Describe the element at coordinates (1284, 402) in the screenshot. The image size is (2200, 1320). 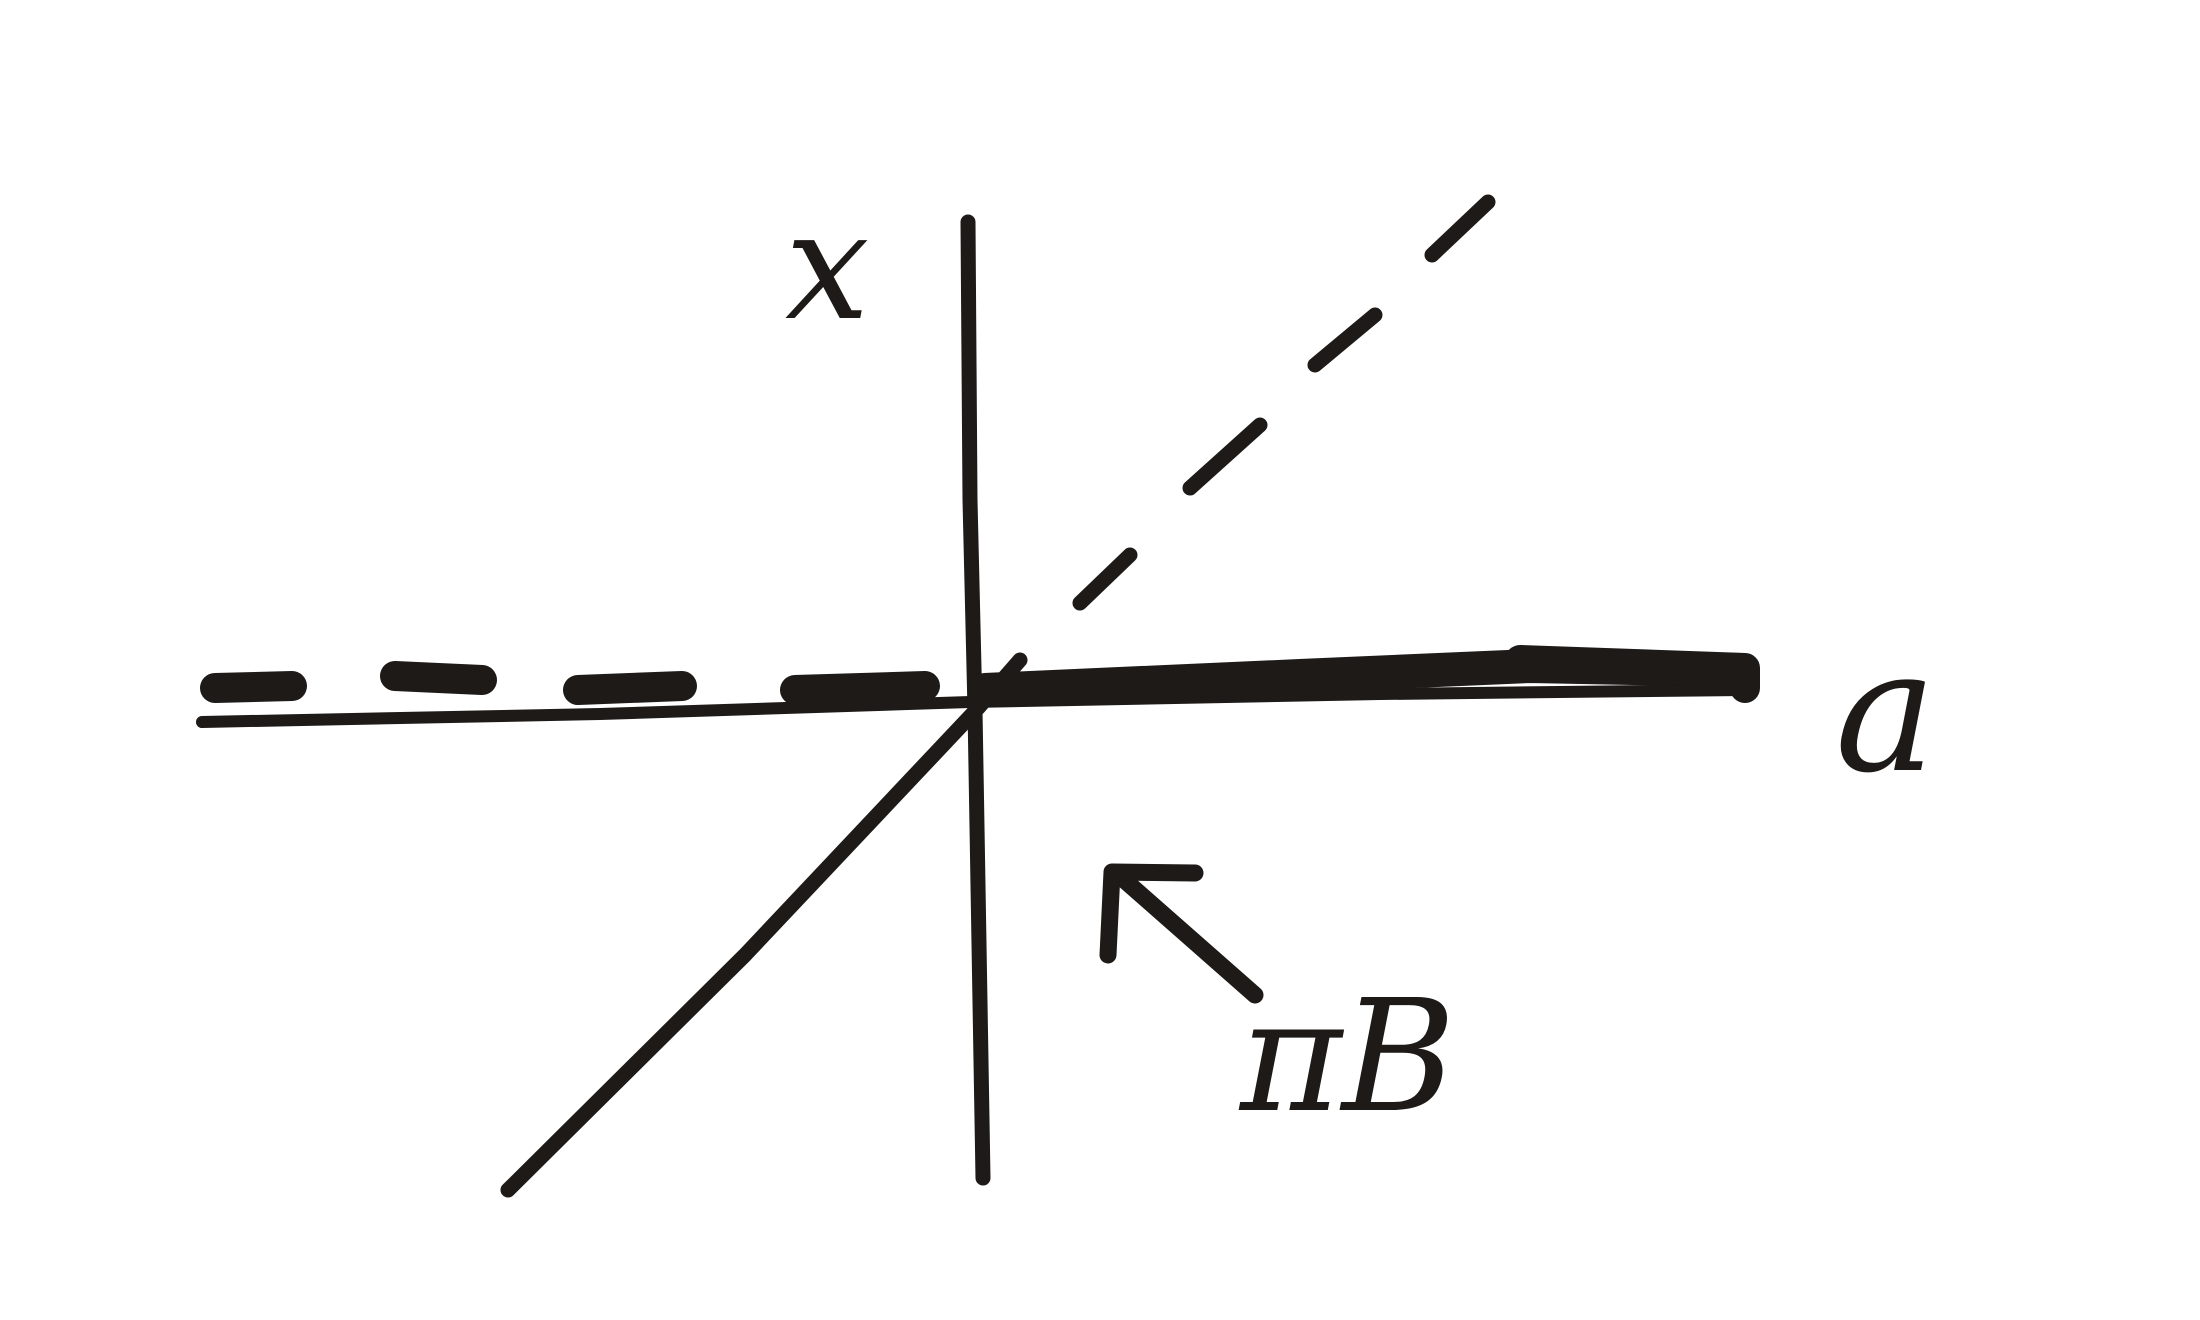
I see `diagonal-dashed-line` at that location.